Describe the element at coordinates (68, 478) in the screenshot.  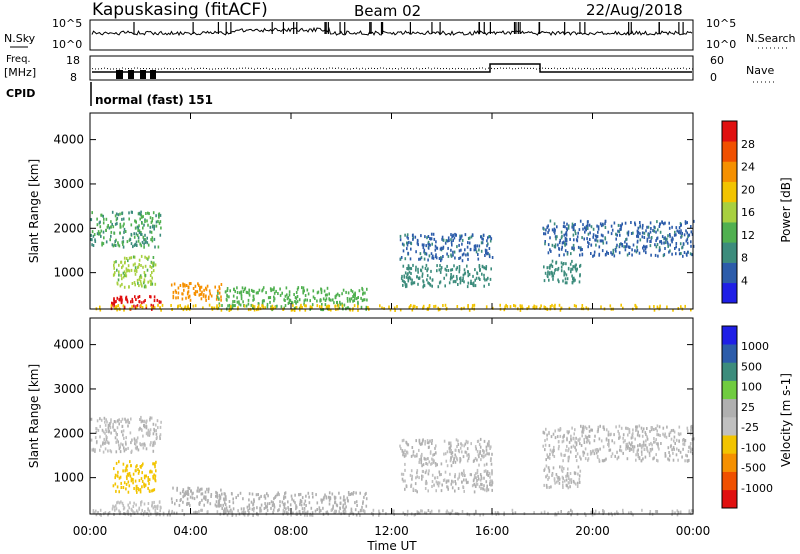
I see `velocity-ytick-label: 1000` at that location.